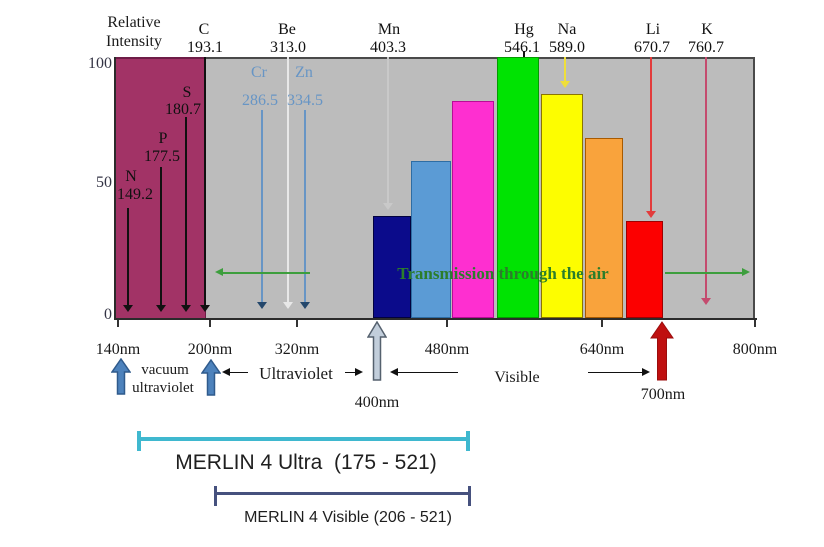  I want to click on x-tick-640nm, so click(602, 323).